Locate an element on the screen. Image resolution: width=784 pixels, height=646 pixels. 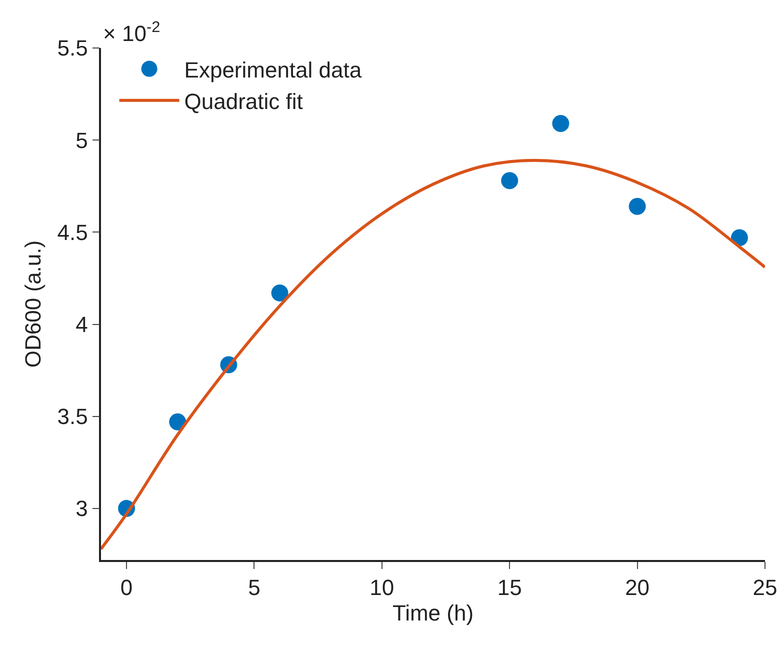
legend-label: Quadratic fit is located at coordinates (243, 101).